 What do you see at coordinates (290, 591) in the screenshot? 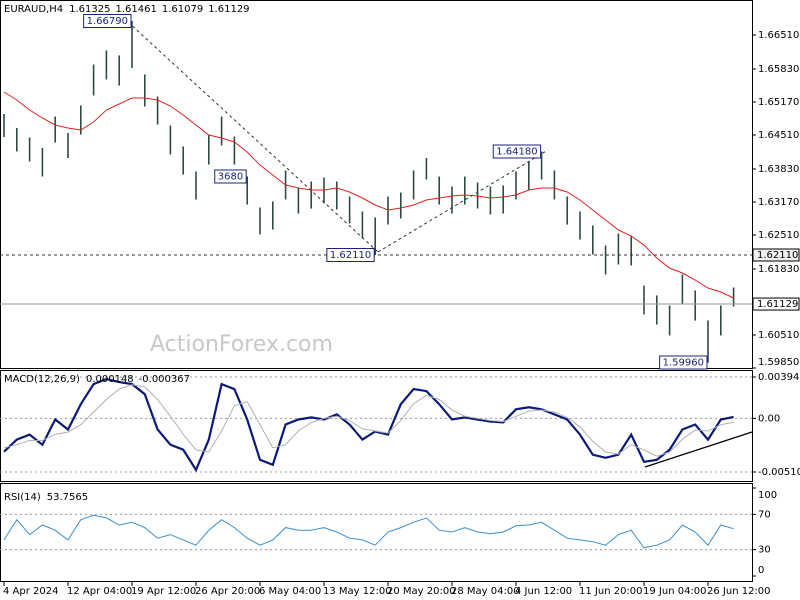
I see `x-tick-label: 6 May 04:00` at bounding box center [290, 591].